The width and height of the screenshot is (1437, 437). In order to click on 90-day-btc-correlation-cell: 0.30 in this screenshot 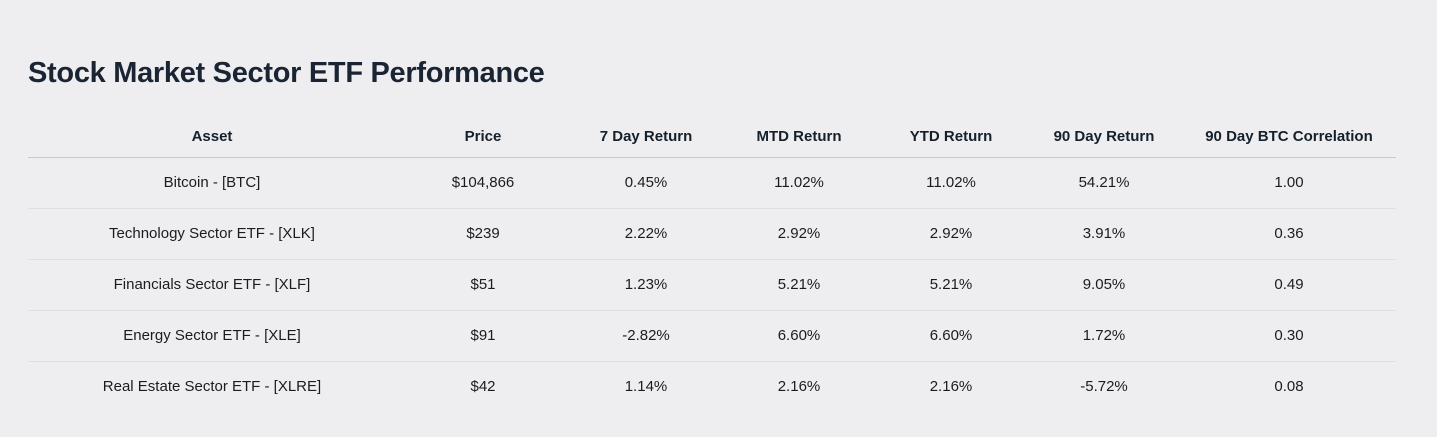, I will do `click(1289, 335)`.